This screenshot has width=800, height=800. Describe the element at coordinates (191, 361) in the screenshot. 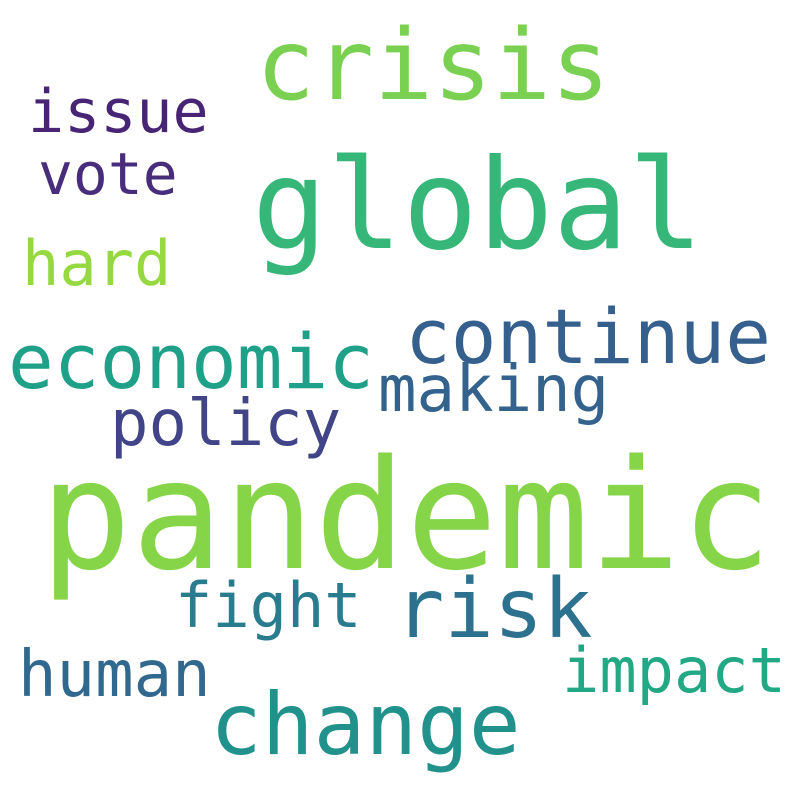

I see `word-economic: economic` at that location.